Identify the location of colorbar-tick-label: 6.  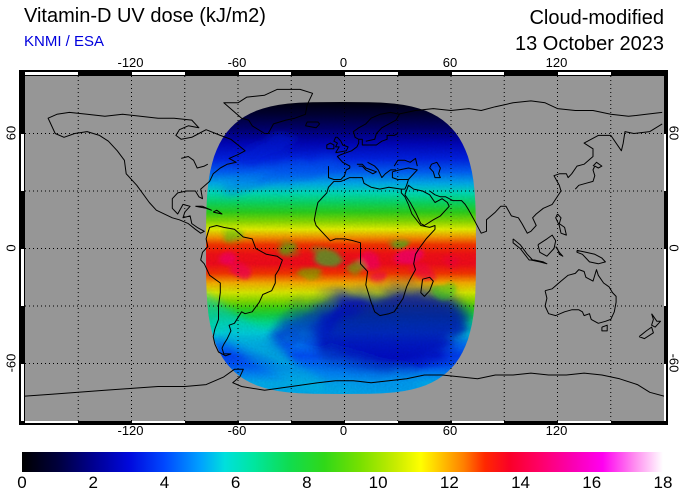
(235, 482).